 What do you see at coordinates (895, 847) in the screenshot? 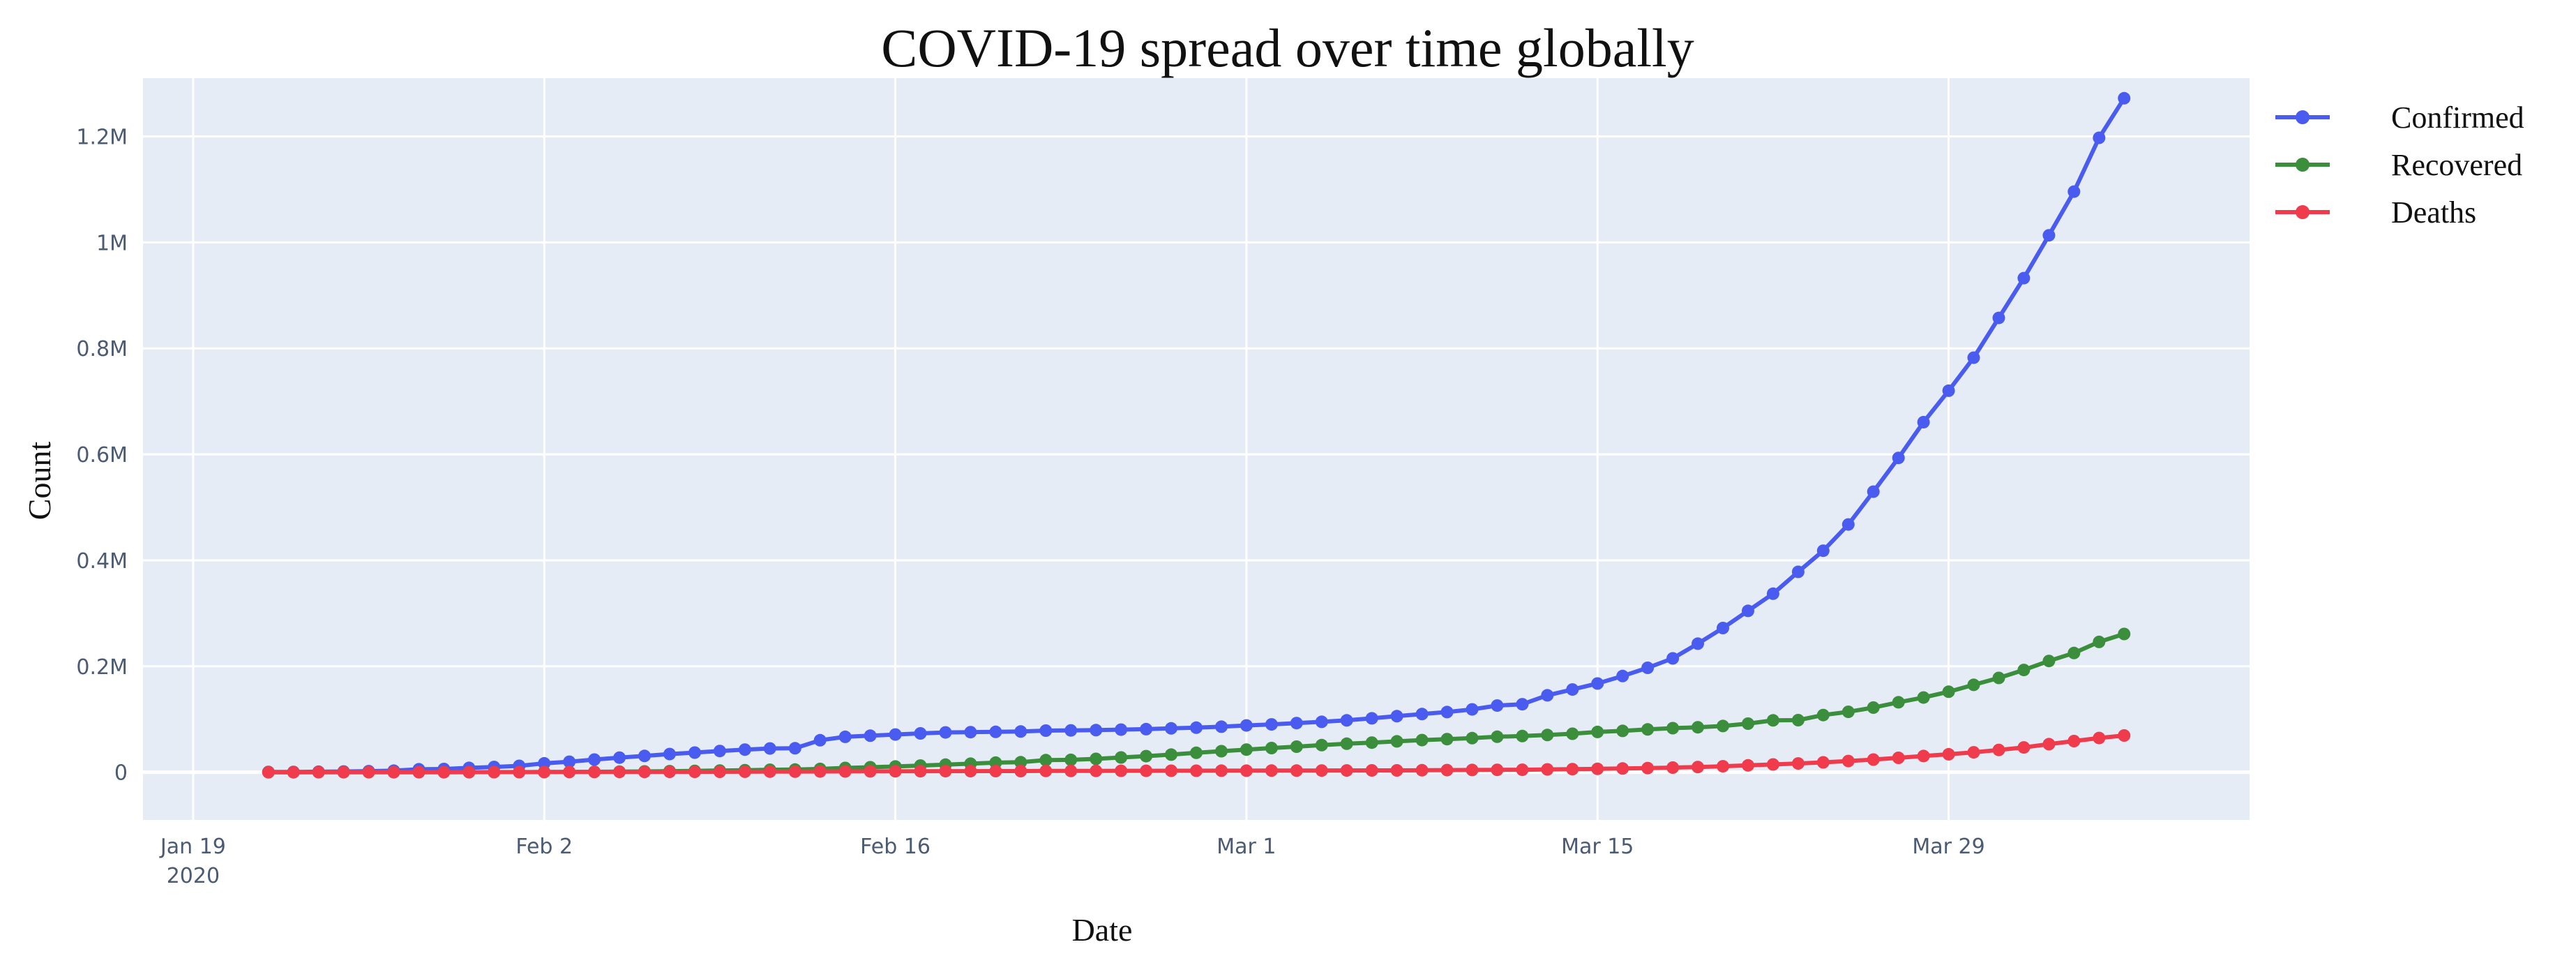
I see `x-tick-label: Feb 16` at bounding box center [895, 847].